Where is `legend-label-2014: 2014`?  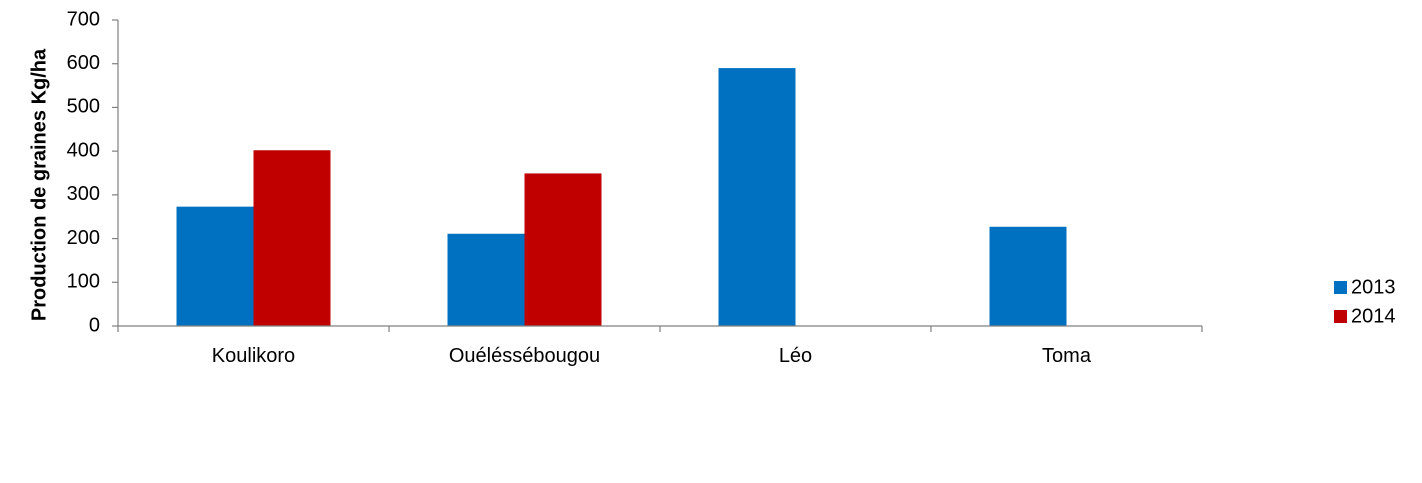 legend-label-2014: 2014 is located at coordinates (1373, 316).